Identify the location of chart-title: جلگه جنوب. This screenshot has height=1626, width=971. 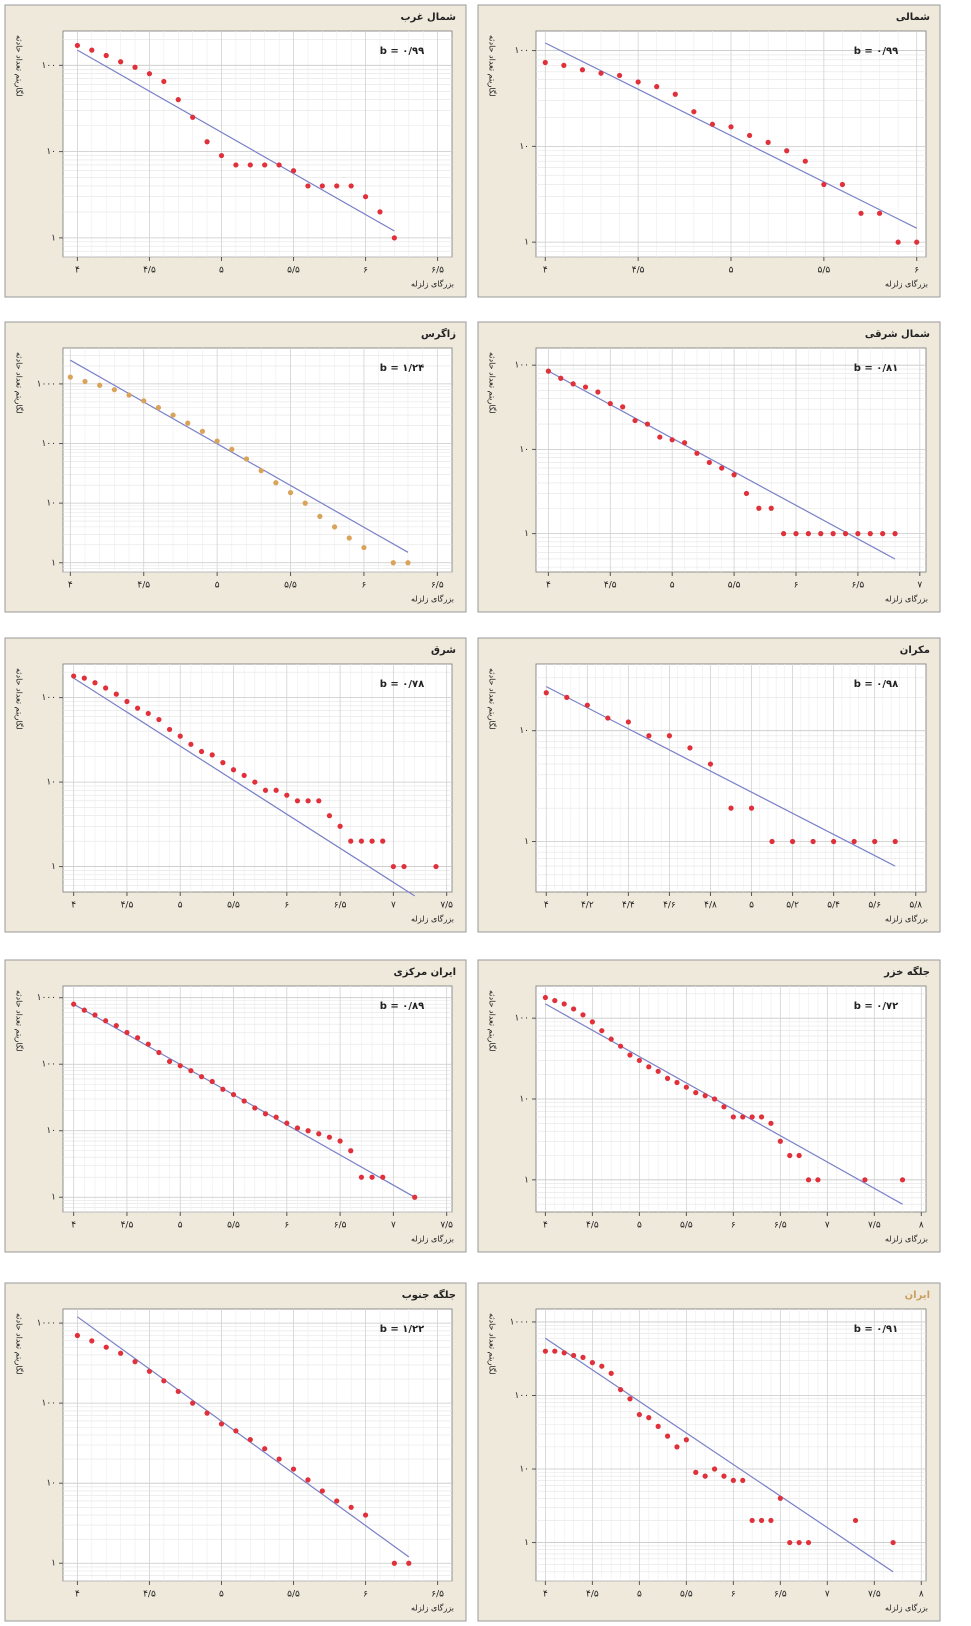
(429, 1294).